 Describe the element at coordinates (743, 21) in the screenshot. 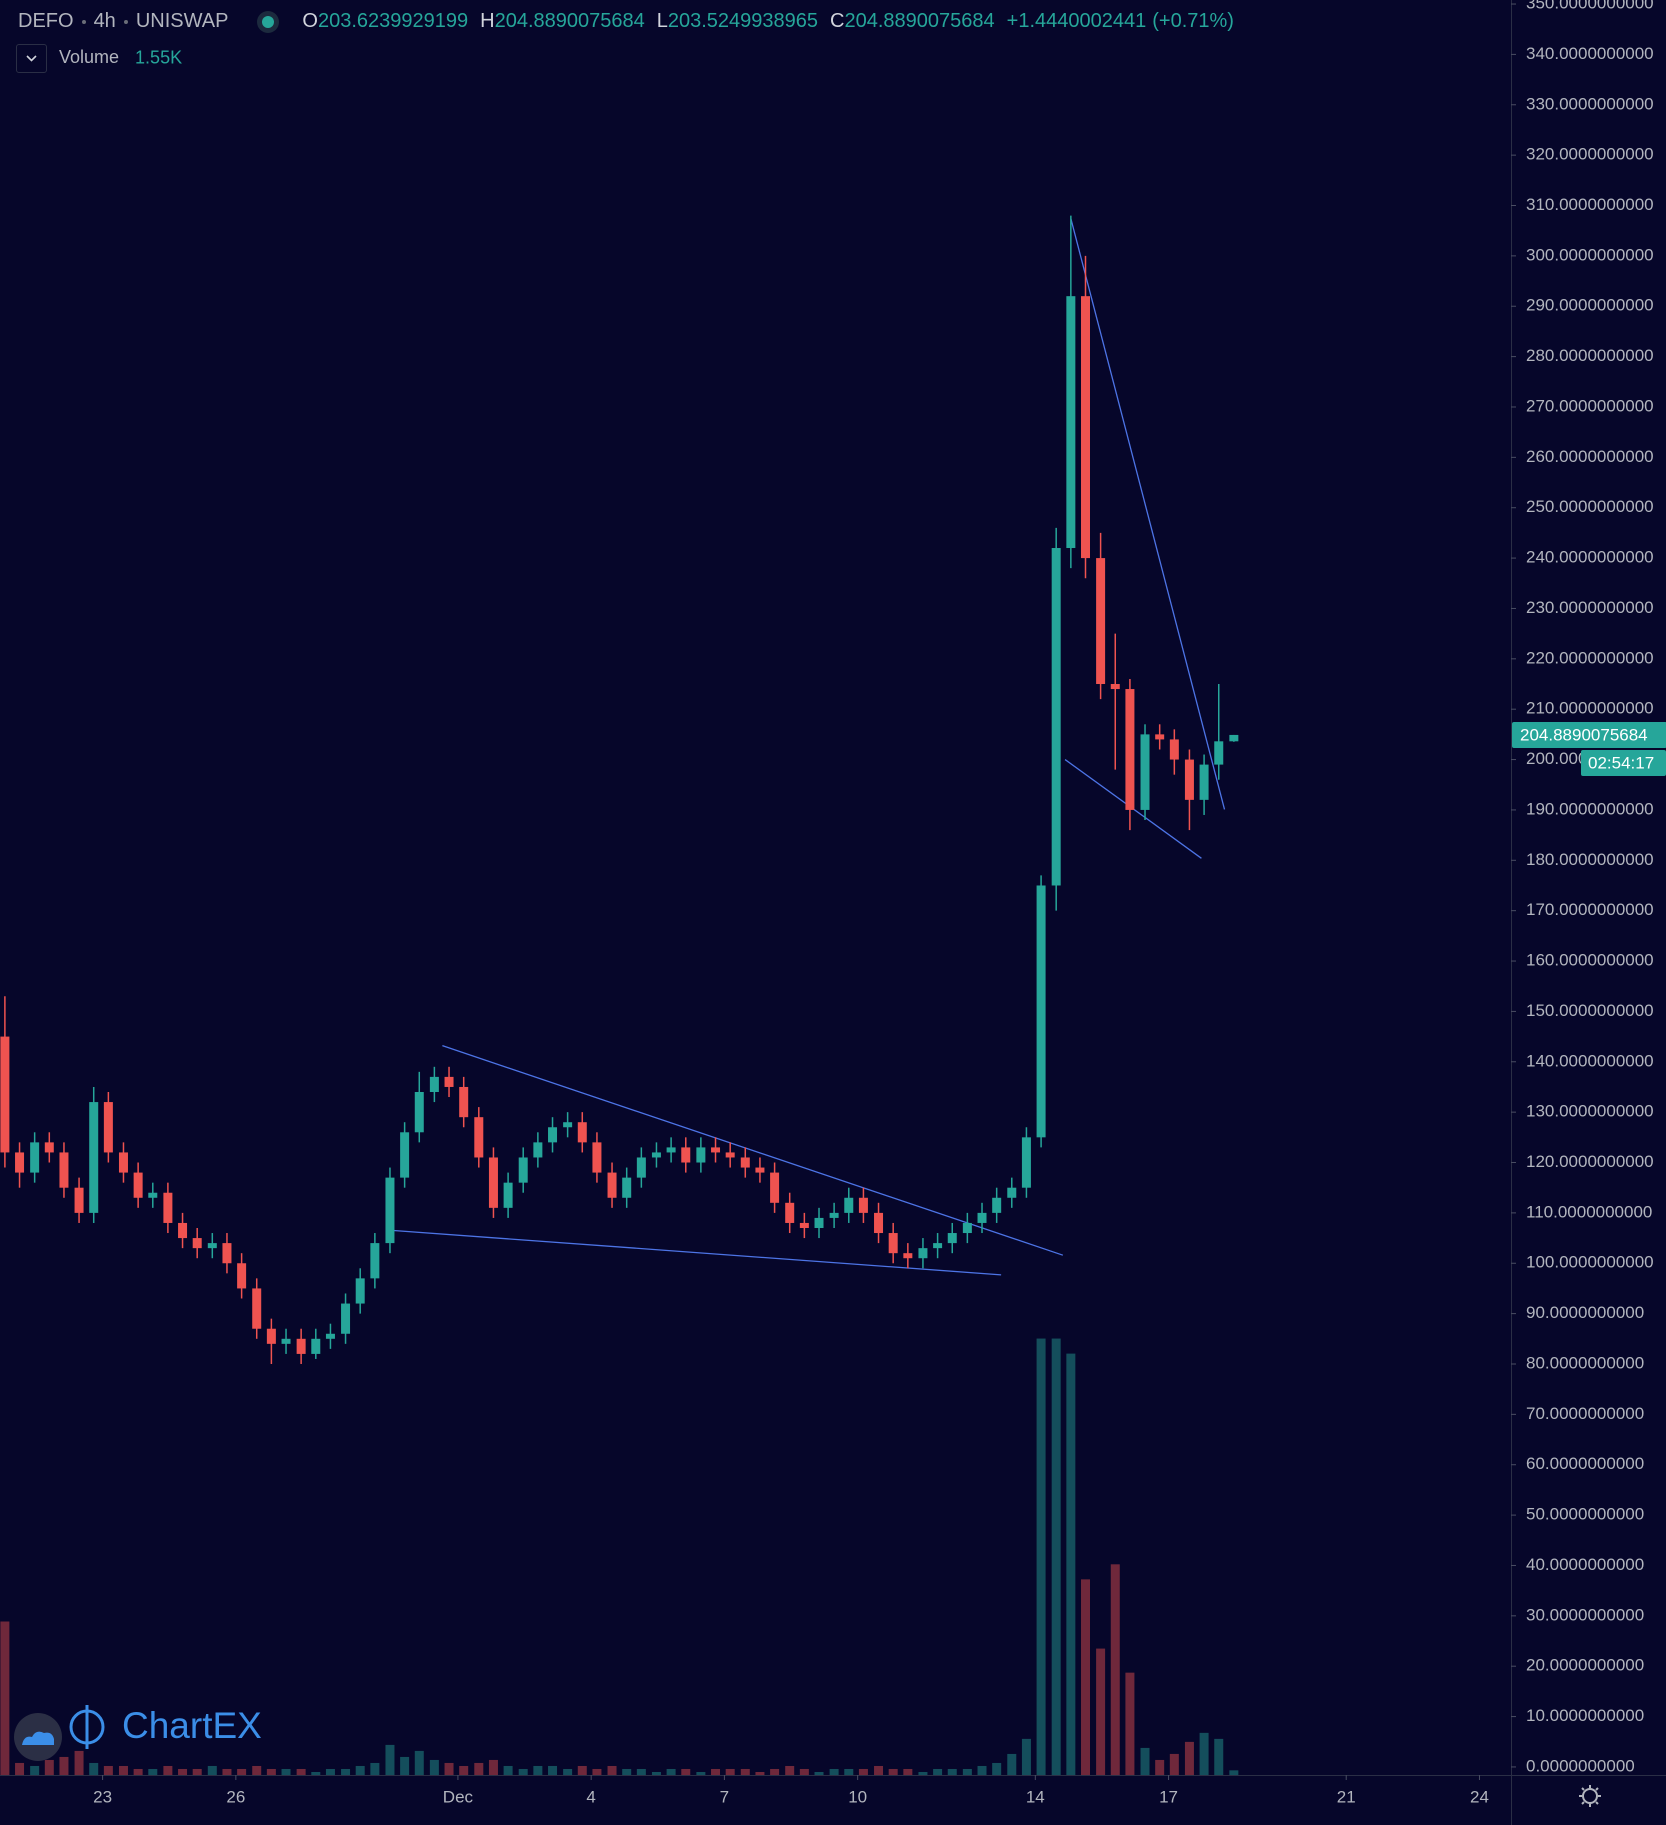

I see `low-value: 203.5249938965` at that location.